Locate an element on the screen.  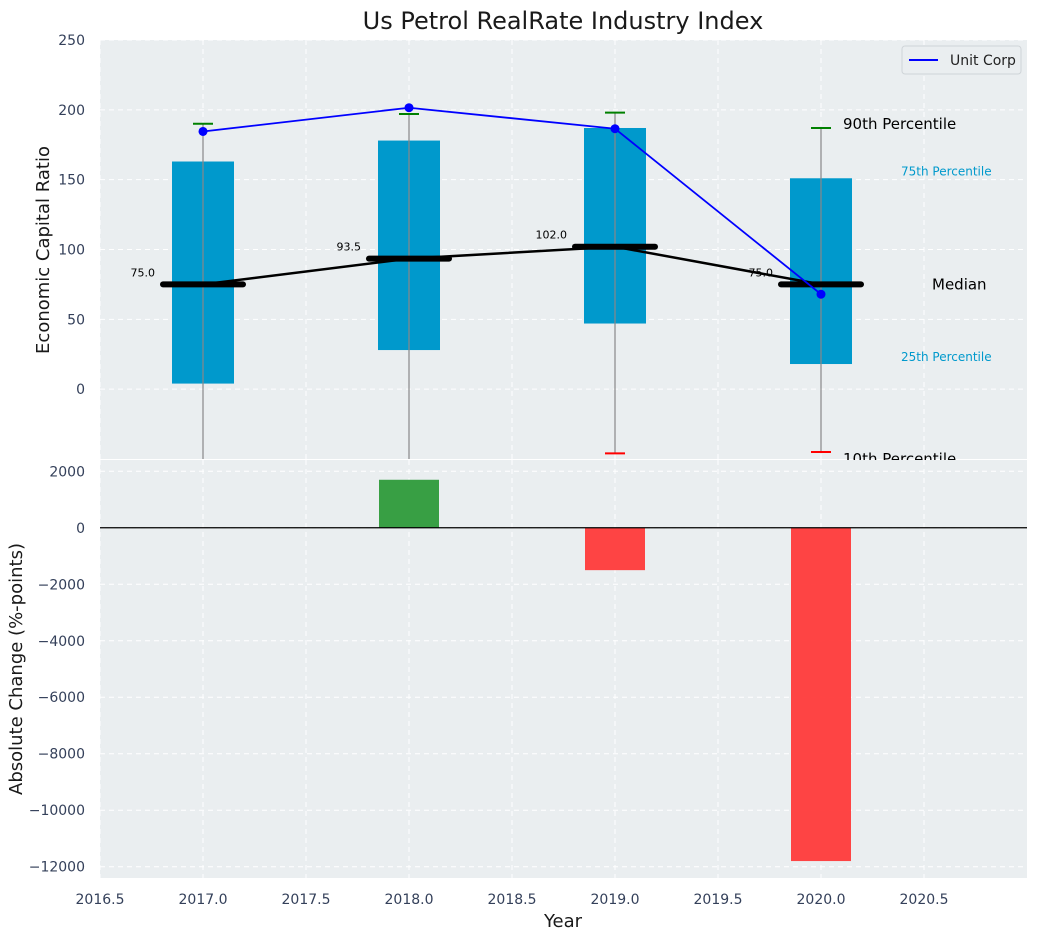
bottom-y-tick-labels: 2000 0 −2000 −4000 −6000 −8000 −10000 −12000 is located at coordinates (57, 669).